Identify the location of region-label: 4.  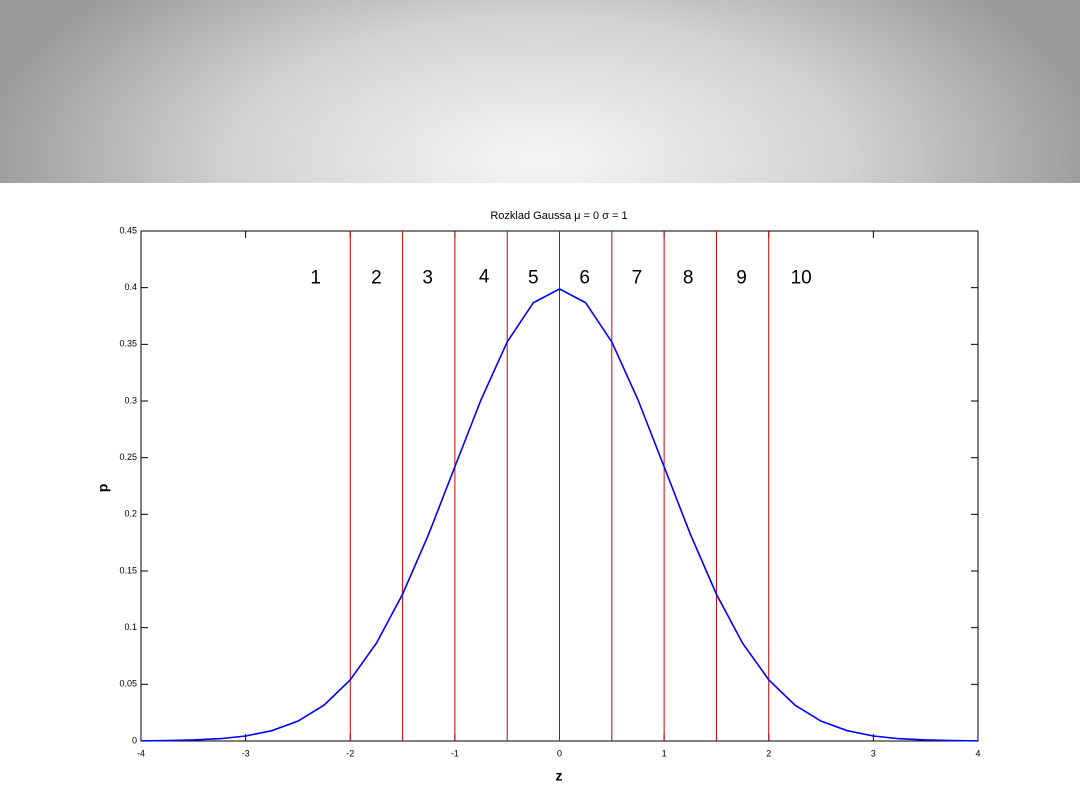
(484, 276).